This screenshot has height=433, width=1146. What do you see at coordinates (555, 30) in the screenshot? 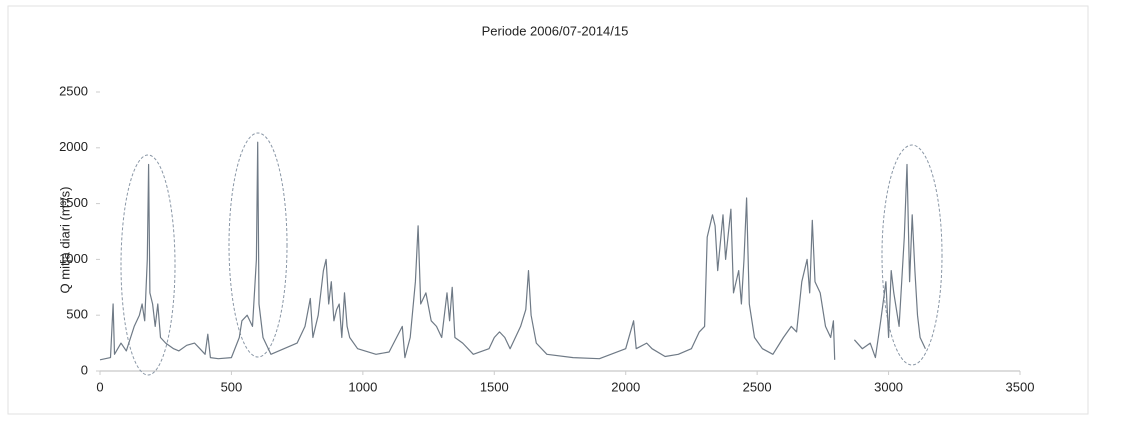
I see `chart-title: Periode 2006/07-2014/15` at bounding box center [555, 30].